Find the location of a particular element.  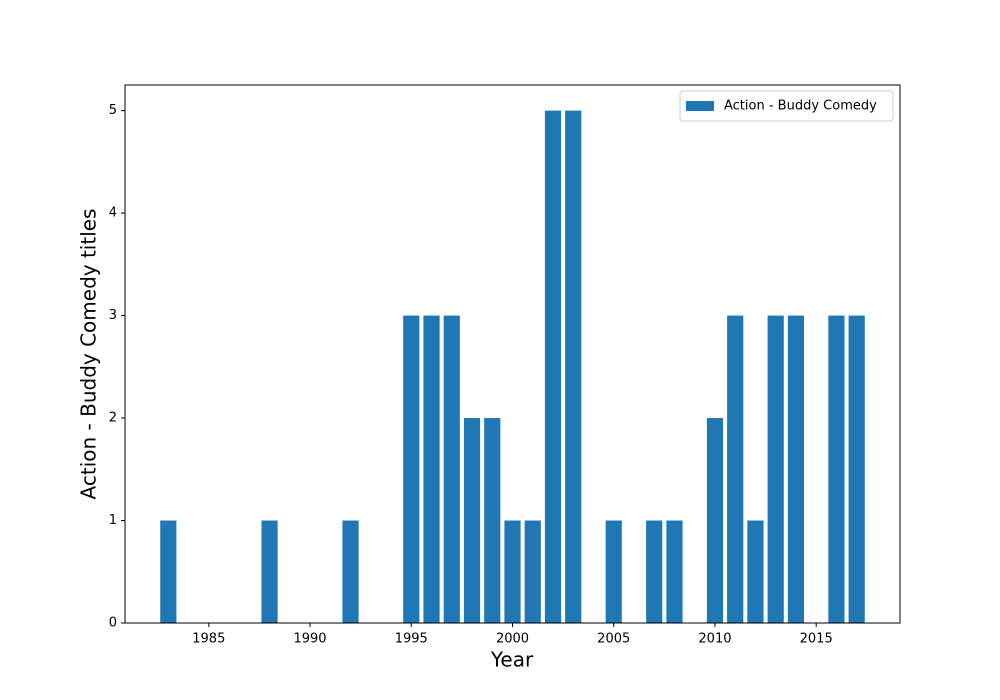

y-tick-label: 5 is located at coordinates (113, 110).